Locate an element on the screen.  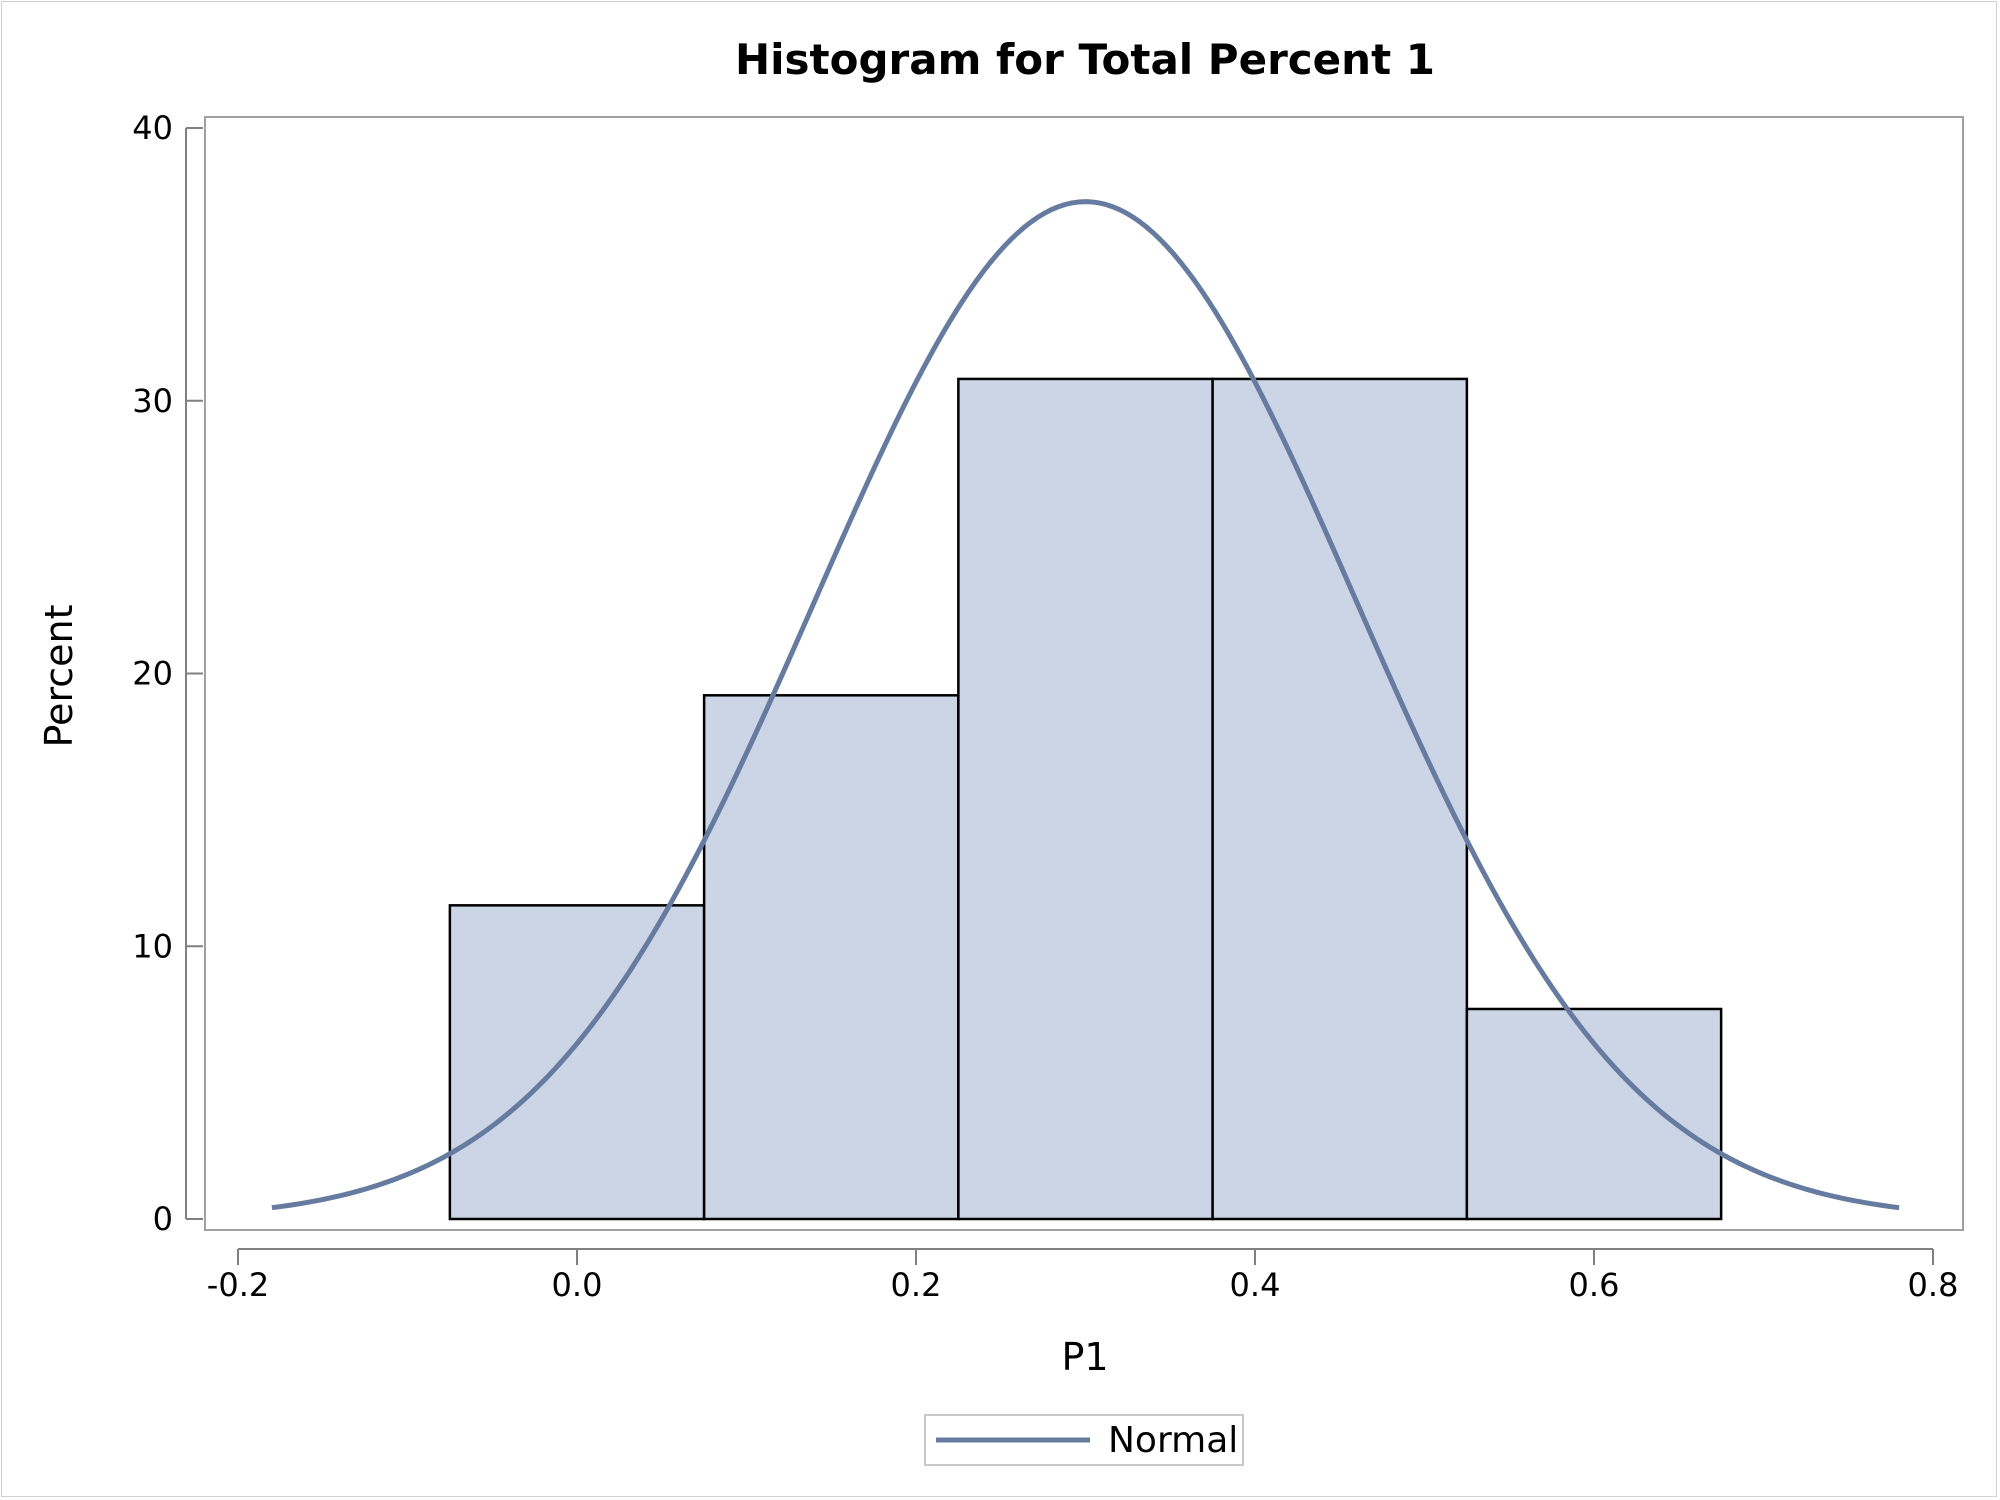
y-axis-ticks: 0 10 20 30 40 is located at coordinates (167, 673).